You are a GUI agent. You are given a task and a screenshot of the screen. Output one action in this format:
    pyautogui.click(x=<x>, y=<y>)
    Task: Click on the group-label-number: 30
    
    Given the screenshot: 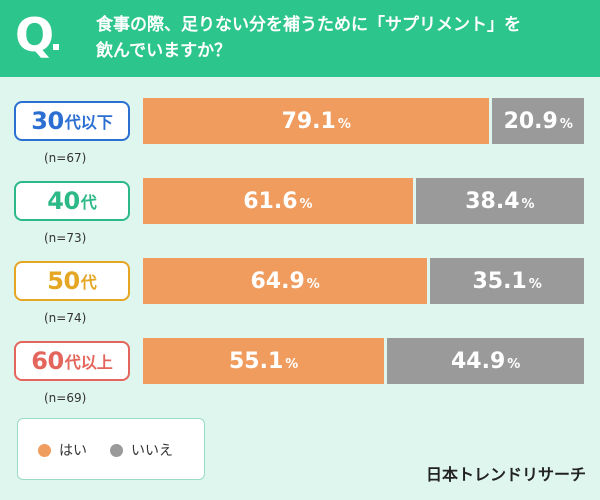 What is the action you would take?
    pyautogui.click(x=47, y=121)
    